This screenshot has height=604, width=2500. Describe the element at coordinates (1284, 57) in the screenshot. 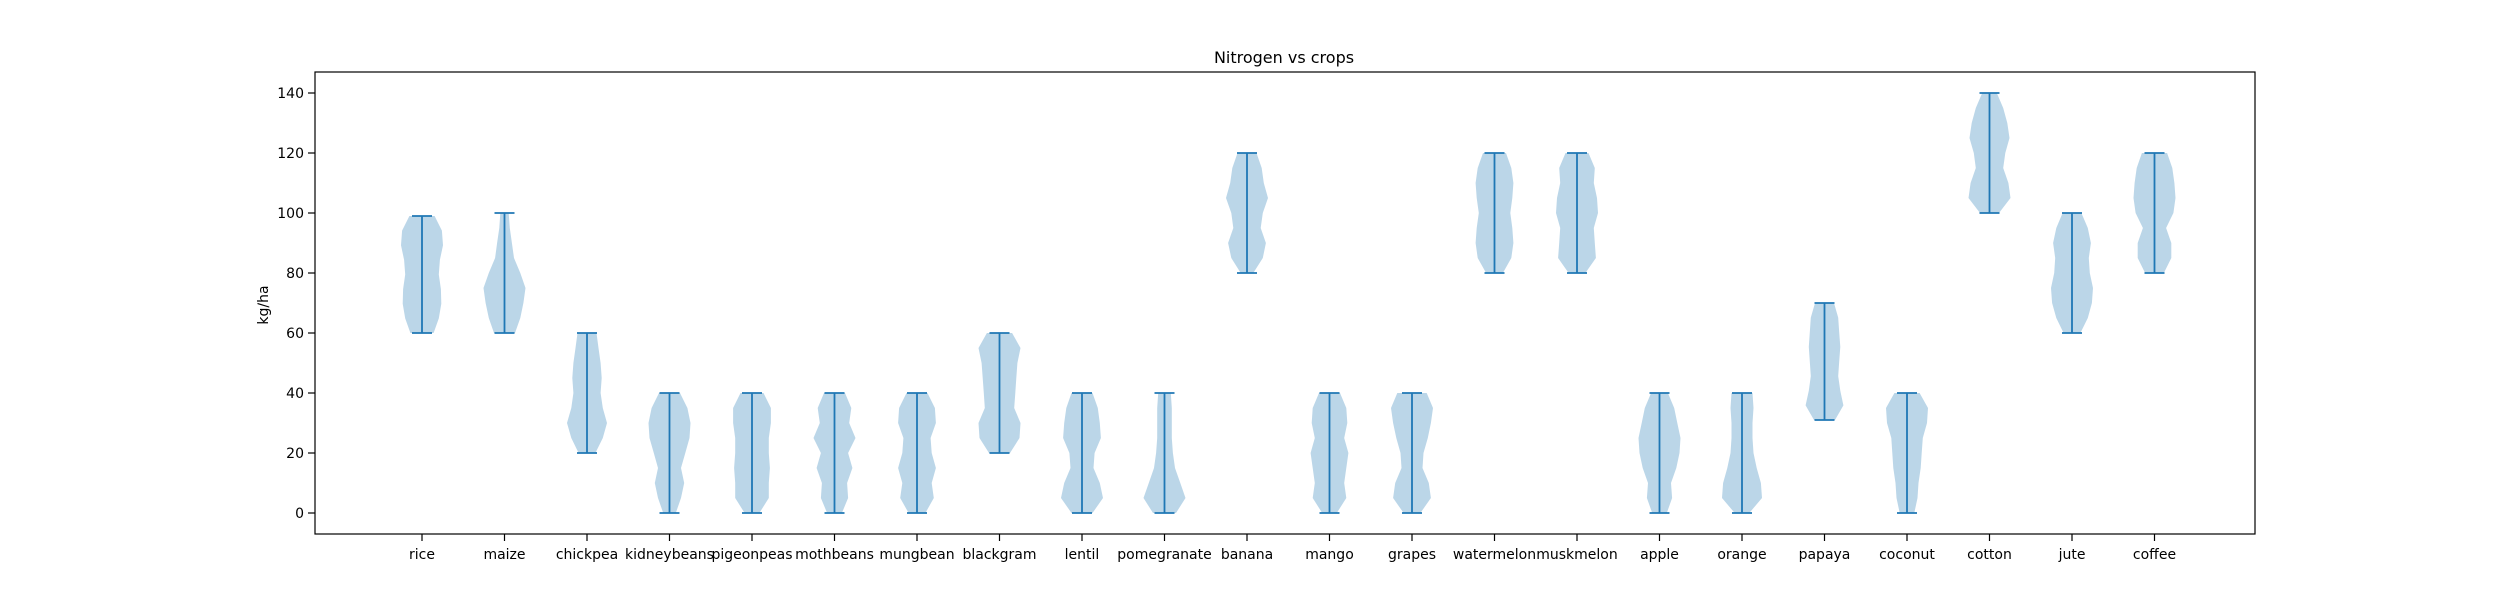

I see `chart-title: Nitrogen vs crops` at that location.